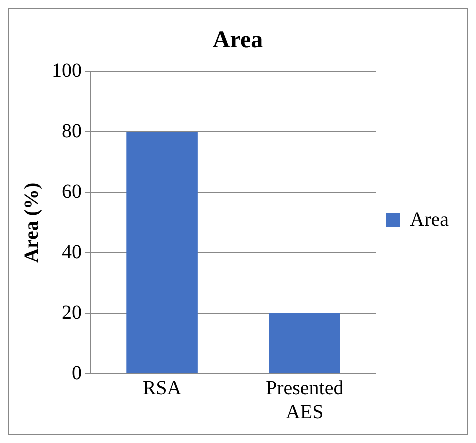 The image size is (476, 443). I want to click on y-tick-label: 80, so click(72, 131).